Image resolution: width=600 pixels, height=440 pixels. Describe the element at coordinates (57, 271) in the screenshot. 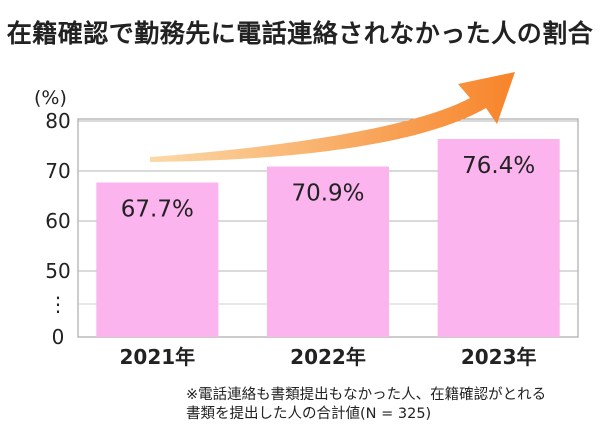

I see `y-tick-label-3: 50` at that location.